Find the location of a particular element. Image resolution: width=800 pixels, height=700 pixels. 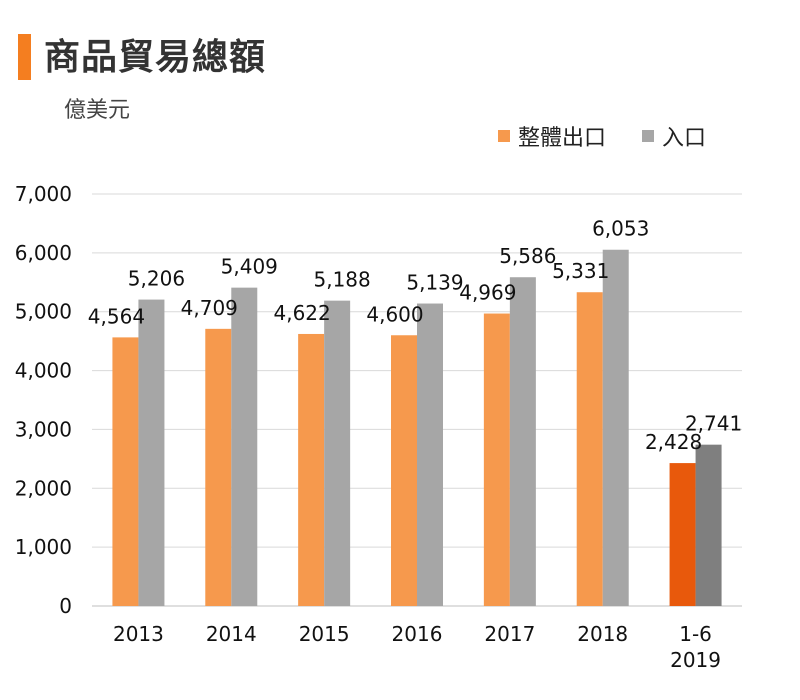

x-tick-label: 2017 is located at coordinates (509, 634).